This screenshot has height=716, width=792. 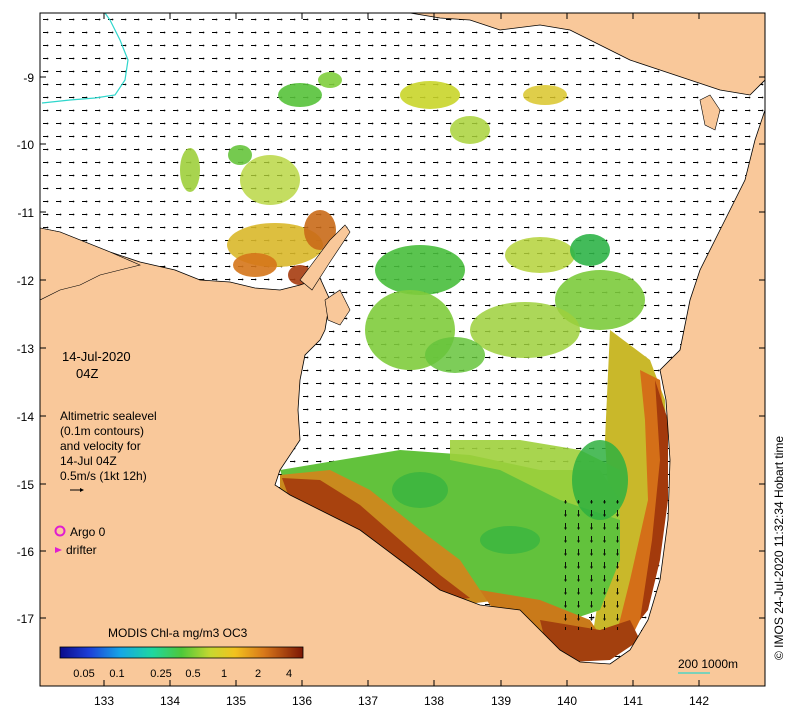 I want to click on argo-marker, so click(x=60, y=531).